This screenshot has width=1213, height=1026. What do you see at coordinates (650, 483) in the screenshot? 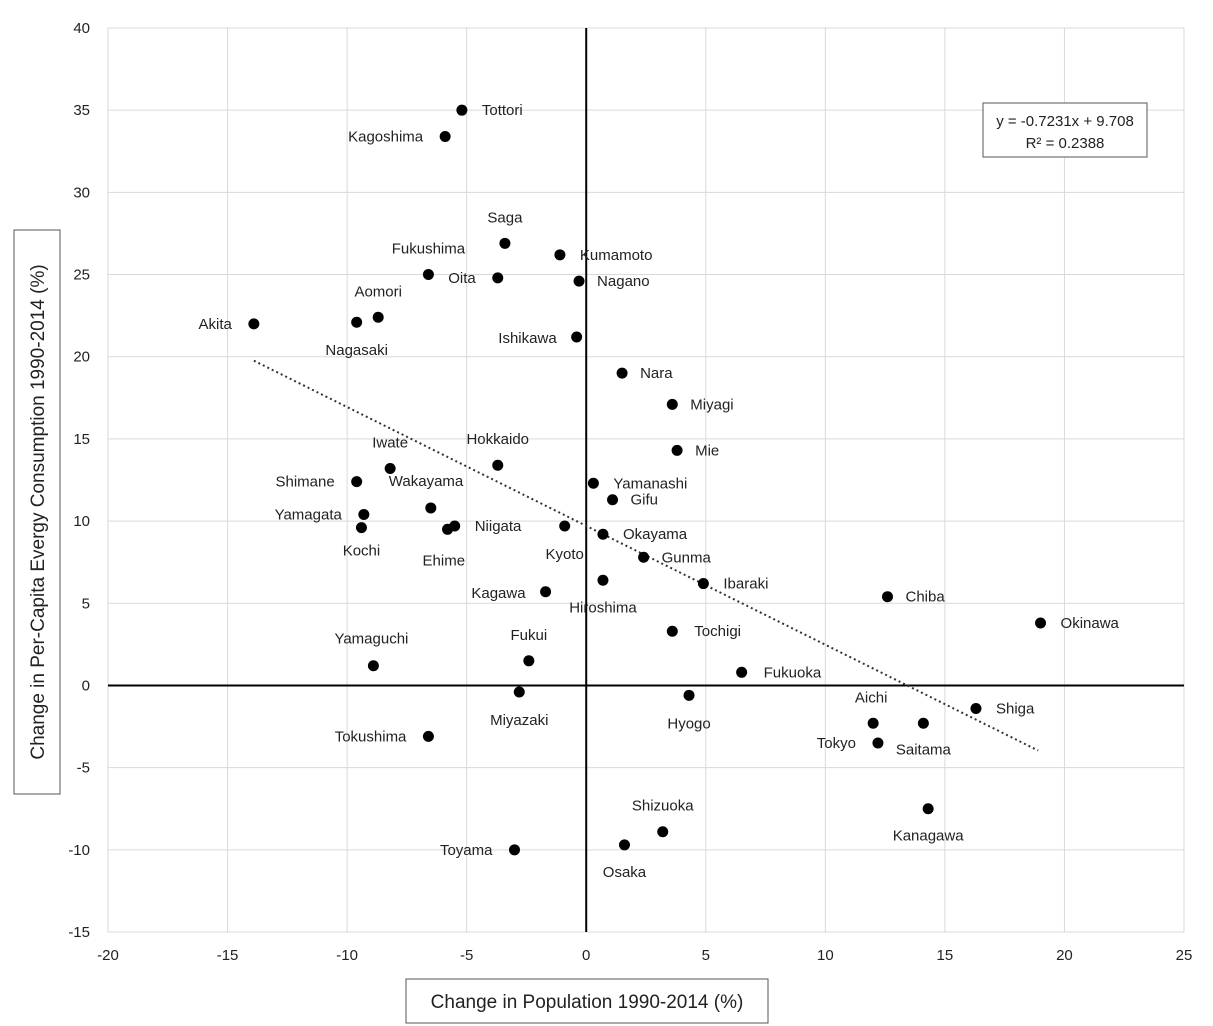
I see `point-label: Yamanashi` at bounding box center [650, 483].